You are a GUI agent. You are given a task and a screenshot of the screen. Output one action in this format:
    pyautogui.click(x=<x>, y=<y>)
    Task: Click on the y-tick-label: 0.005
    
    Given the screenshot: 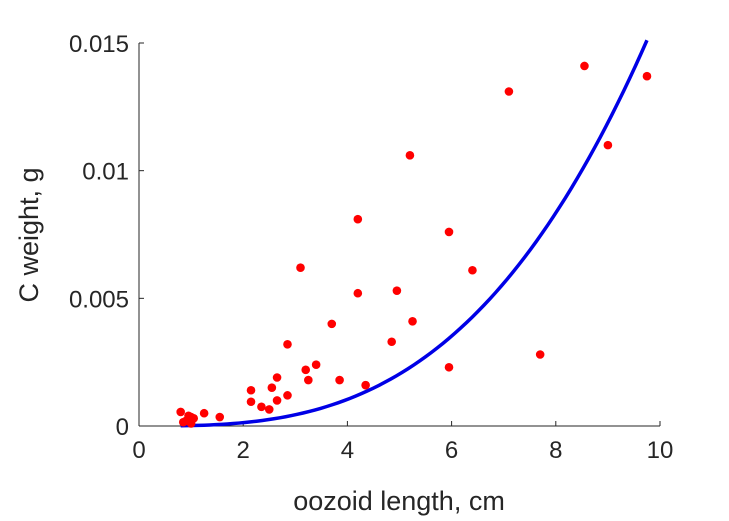 What is the action you would take?
    pyautogui.click(x=99, y=299)
    